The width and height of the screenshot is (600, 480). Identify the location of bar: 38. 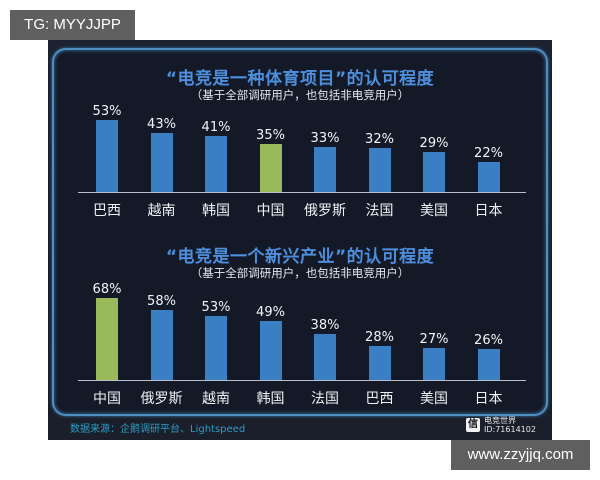
(325, 357).